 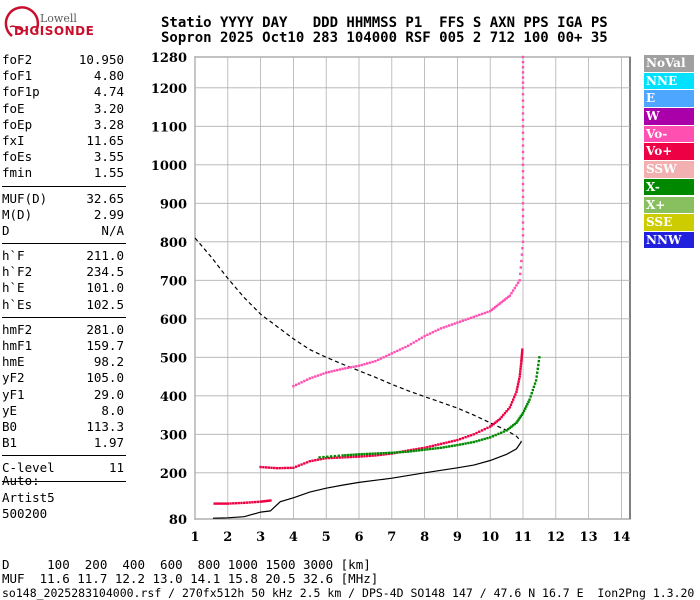 What do you see at coordinates (13, 108) in the screenshot?
I see `param-name: foE` at bounding box center [13, 108].